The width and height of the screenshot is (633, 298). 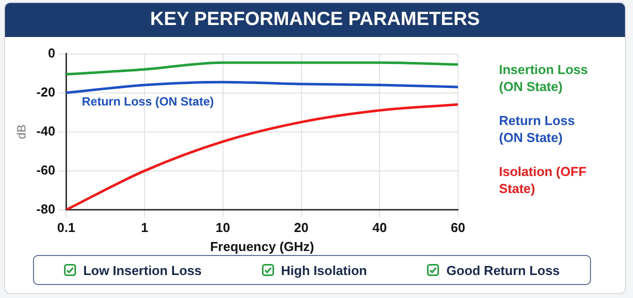 What do you see at coordinates (262, 246) in the screenshot?
I see `x-axis-title: Frequency (GHz)` at bounding box center [262, 246].